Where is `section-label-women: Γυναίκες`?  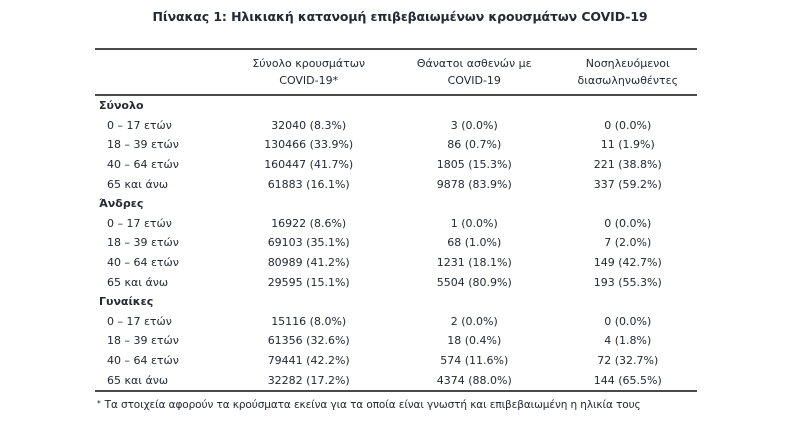
section-label-women: Γυναίκες is located at coordinates (126, 302).